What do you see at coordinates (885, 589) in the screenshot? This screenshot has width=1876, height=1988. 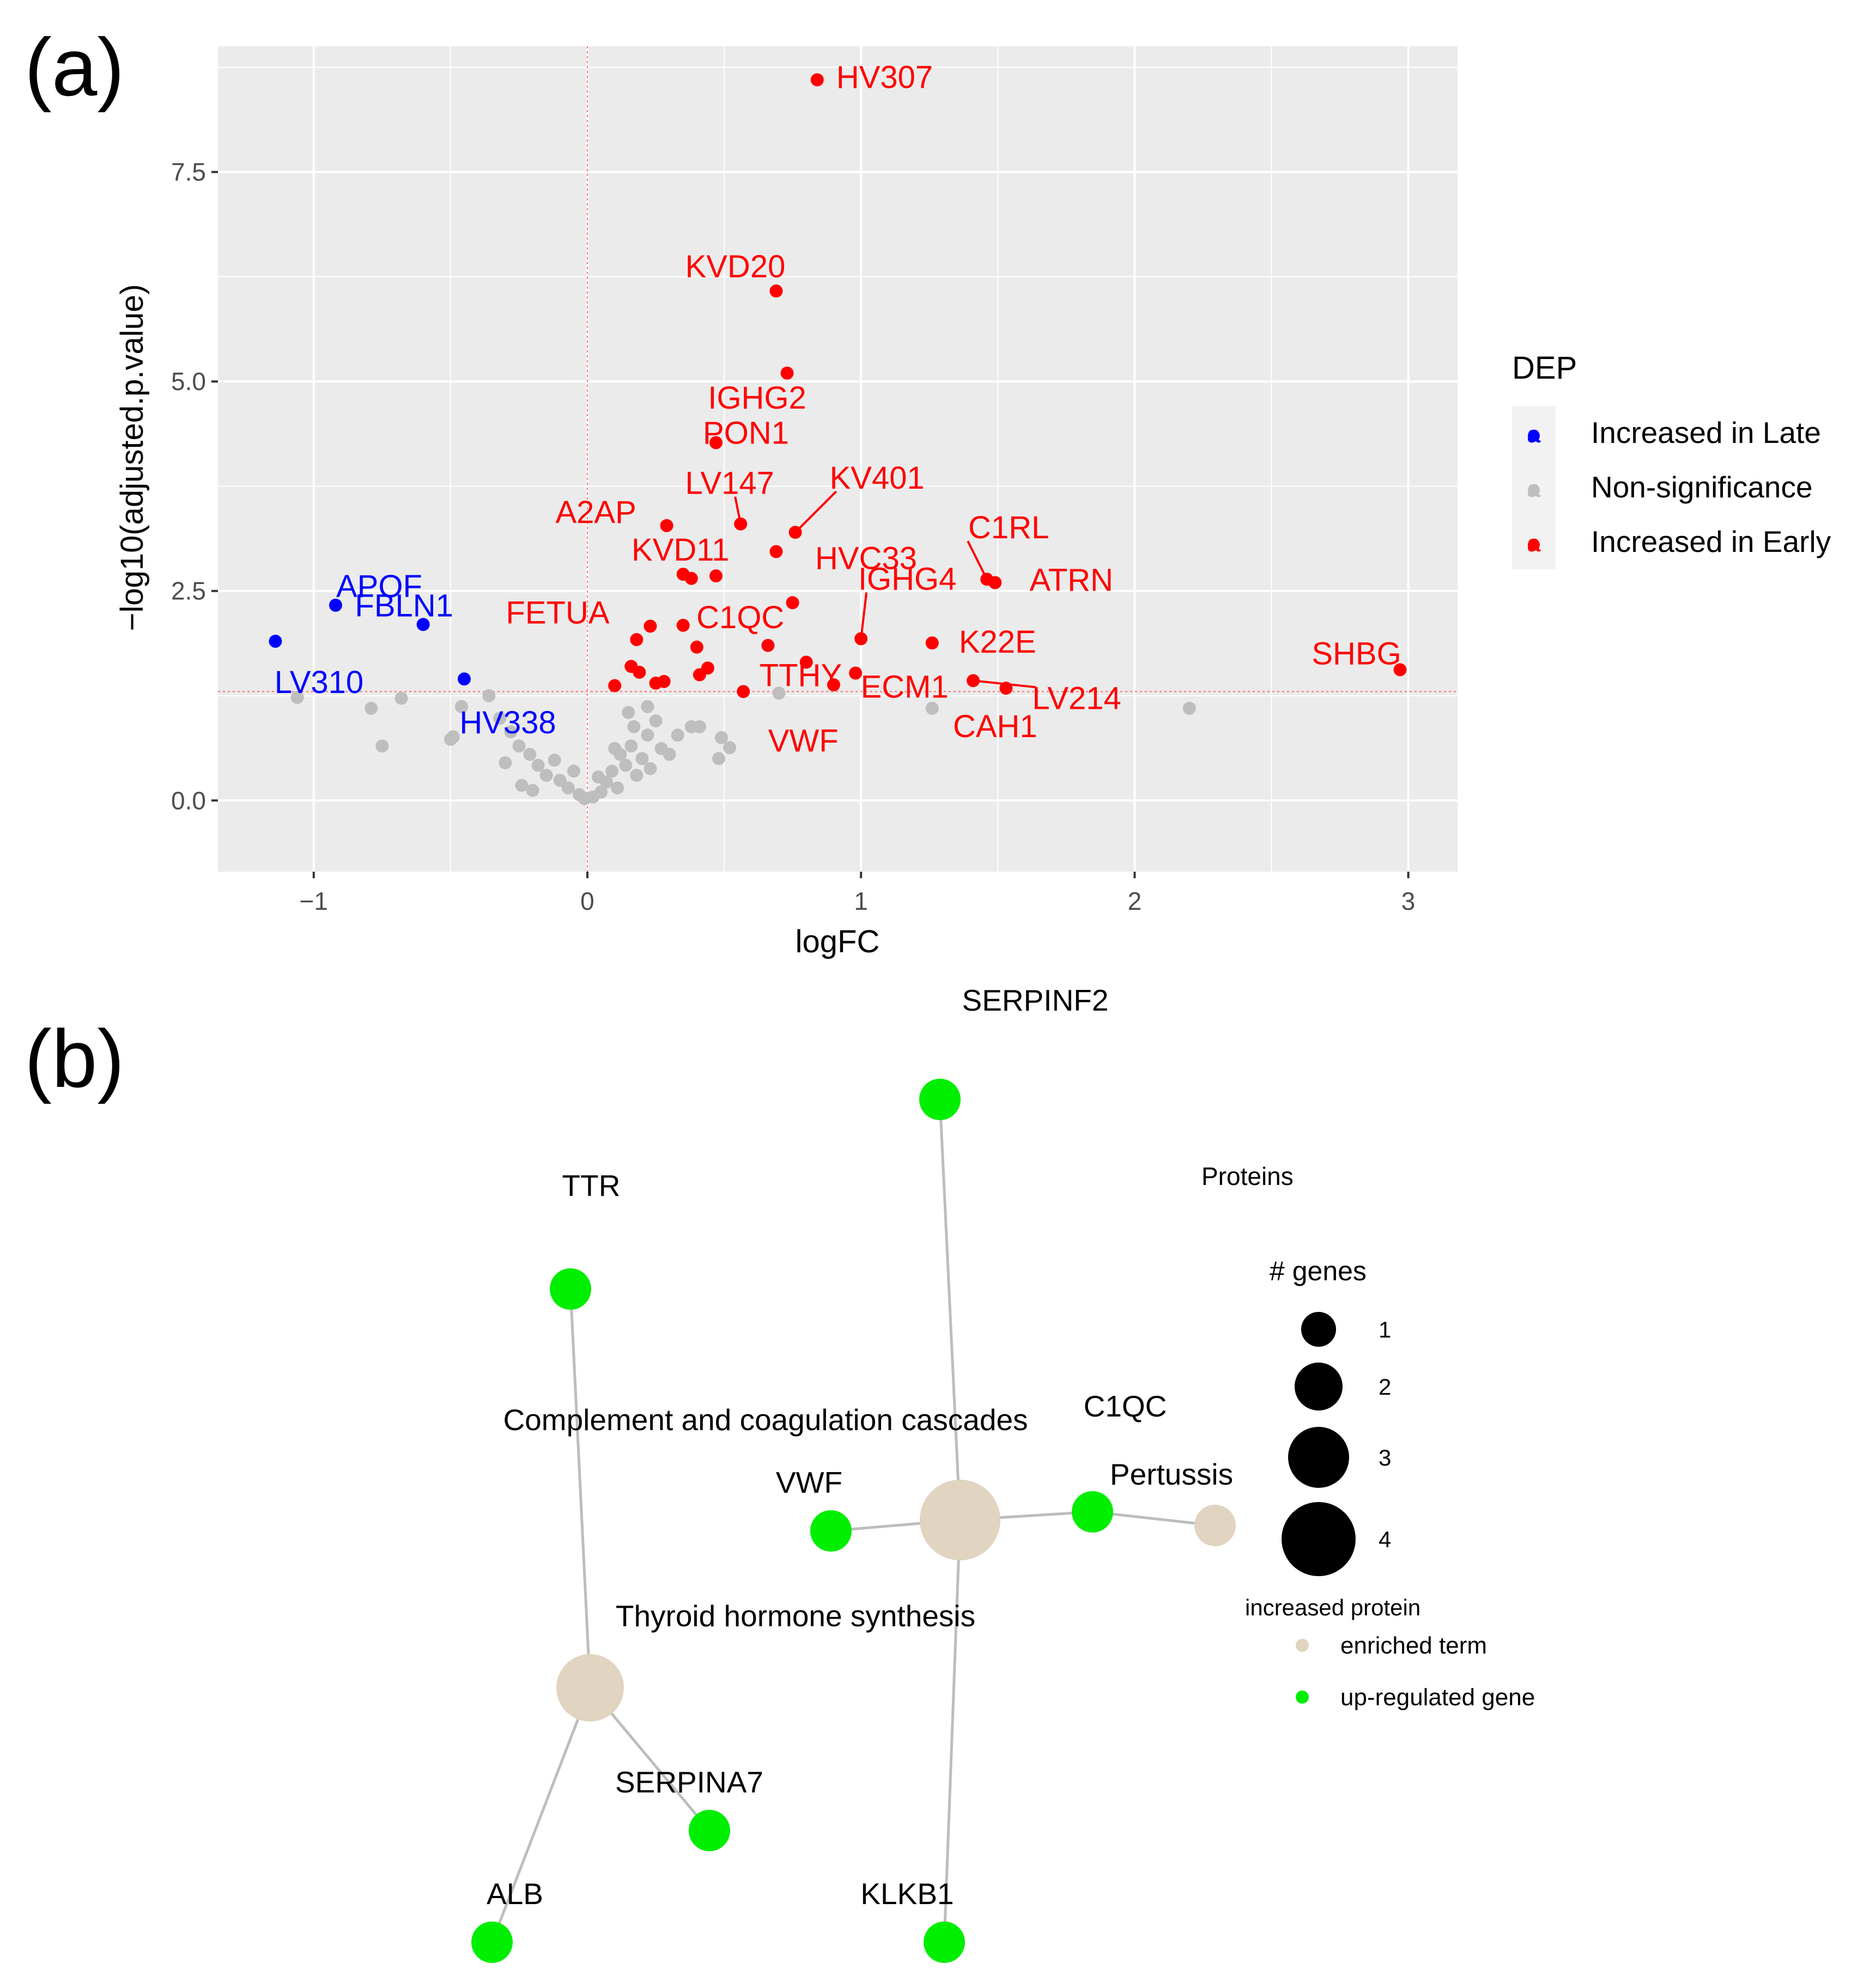 I see `label-connectors` at bounding box center [885, 589].